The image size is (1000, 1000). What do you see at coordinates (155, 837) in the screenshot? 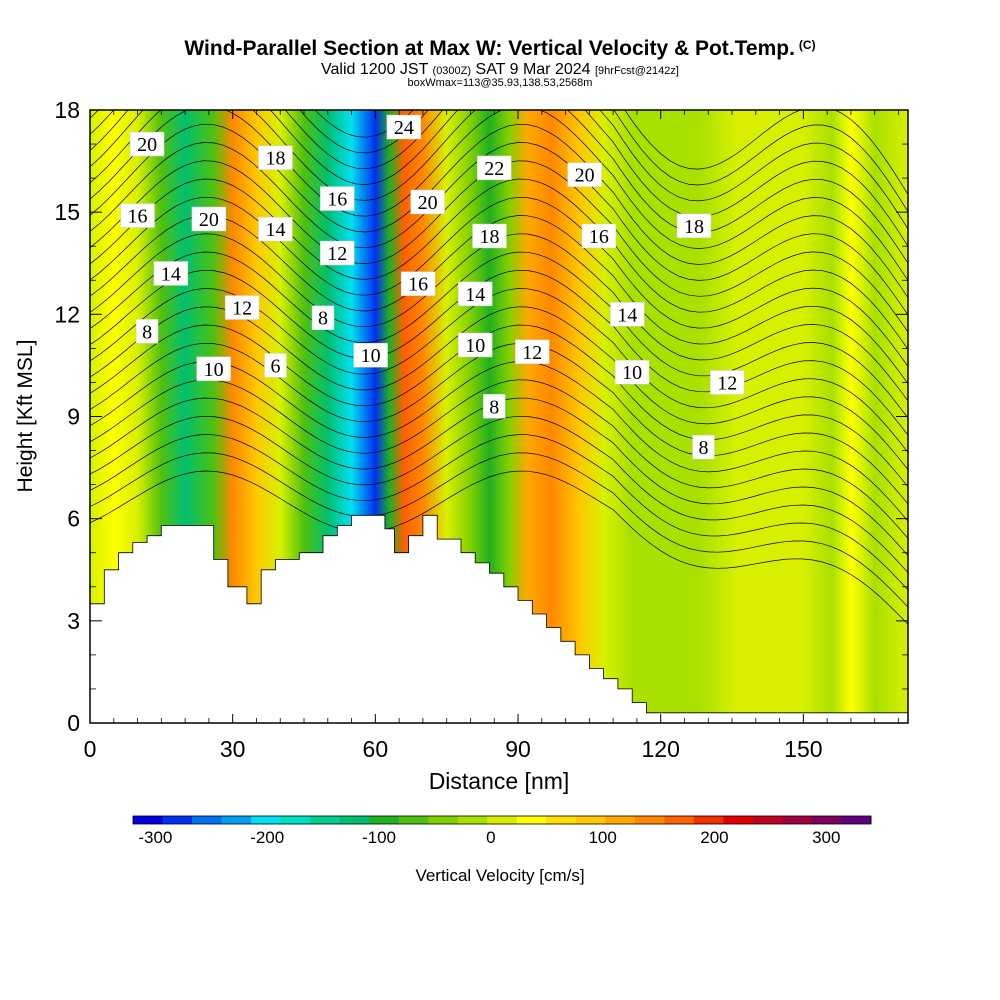
I see `colorbar-tick-label: -300` at bounding box center [155, 837].